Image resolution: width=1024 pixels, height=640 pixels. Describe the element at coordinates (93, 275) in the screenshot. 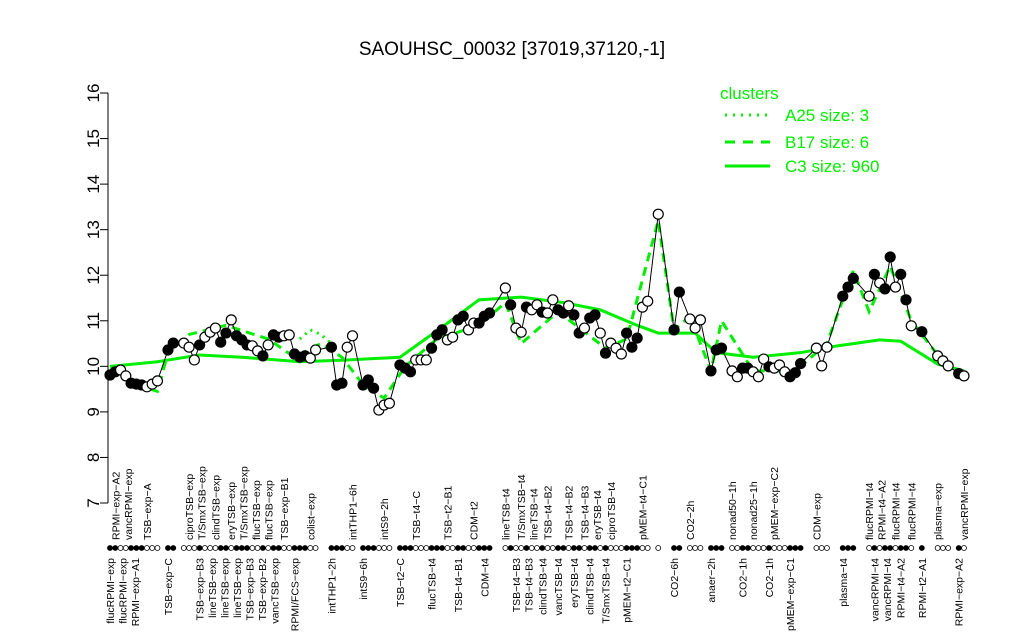

I see `y-tick-label: 12` at that location.